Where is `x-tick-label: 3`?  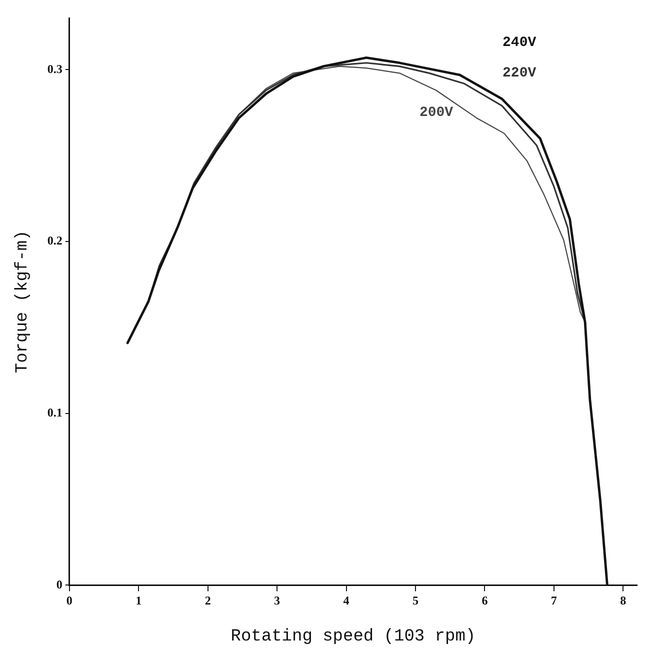
x-tick-label: 3 is located at coordinates (277, 600).